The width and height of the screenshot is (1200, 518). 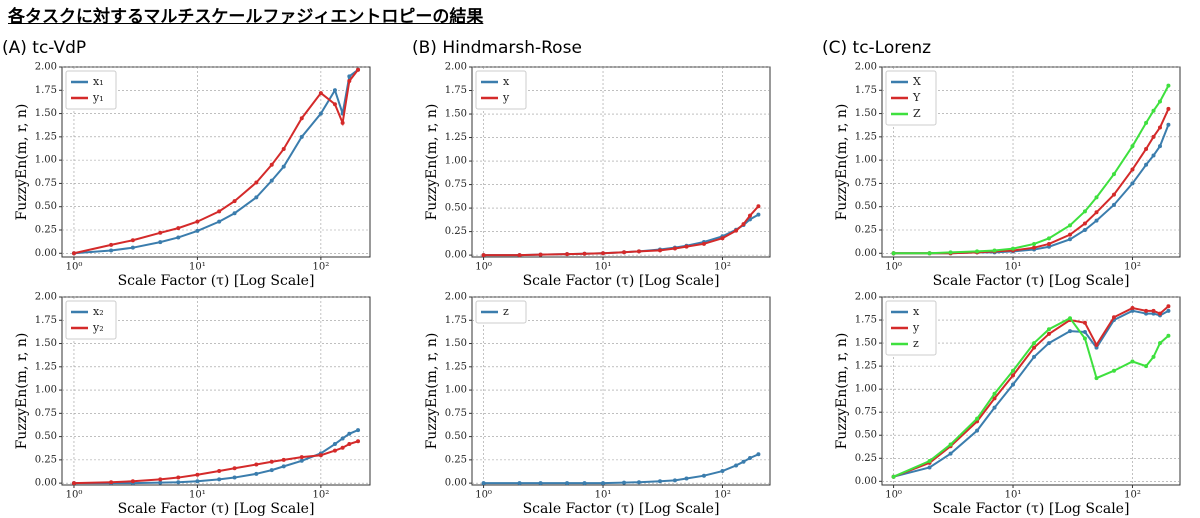 I want to click on x-tick-label: 10⁰, so click(x=74, y=267).